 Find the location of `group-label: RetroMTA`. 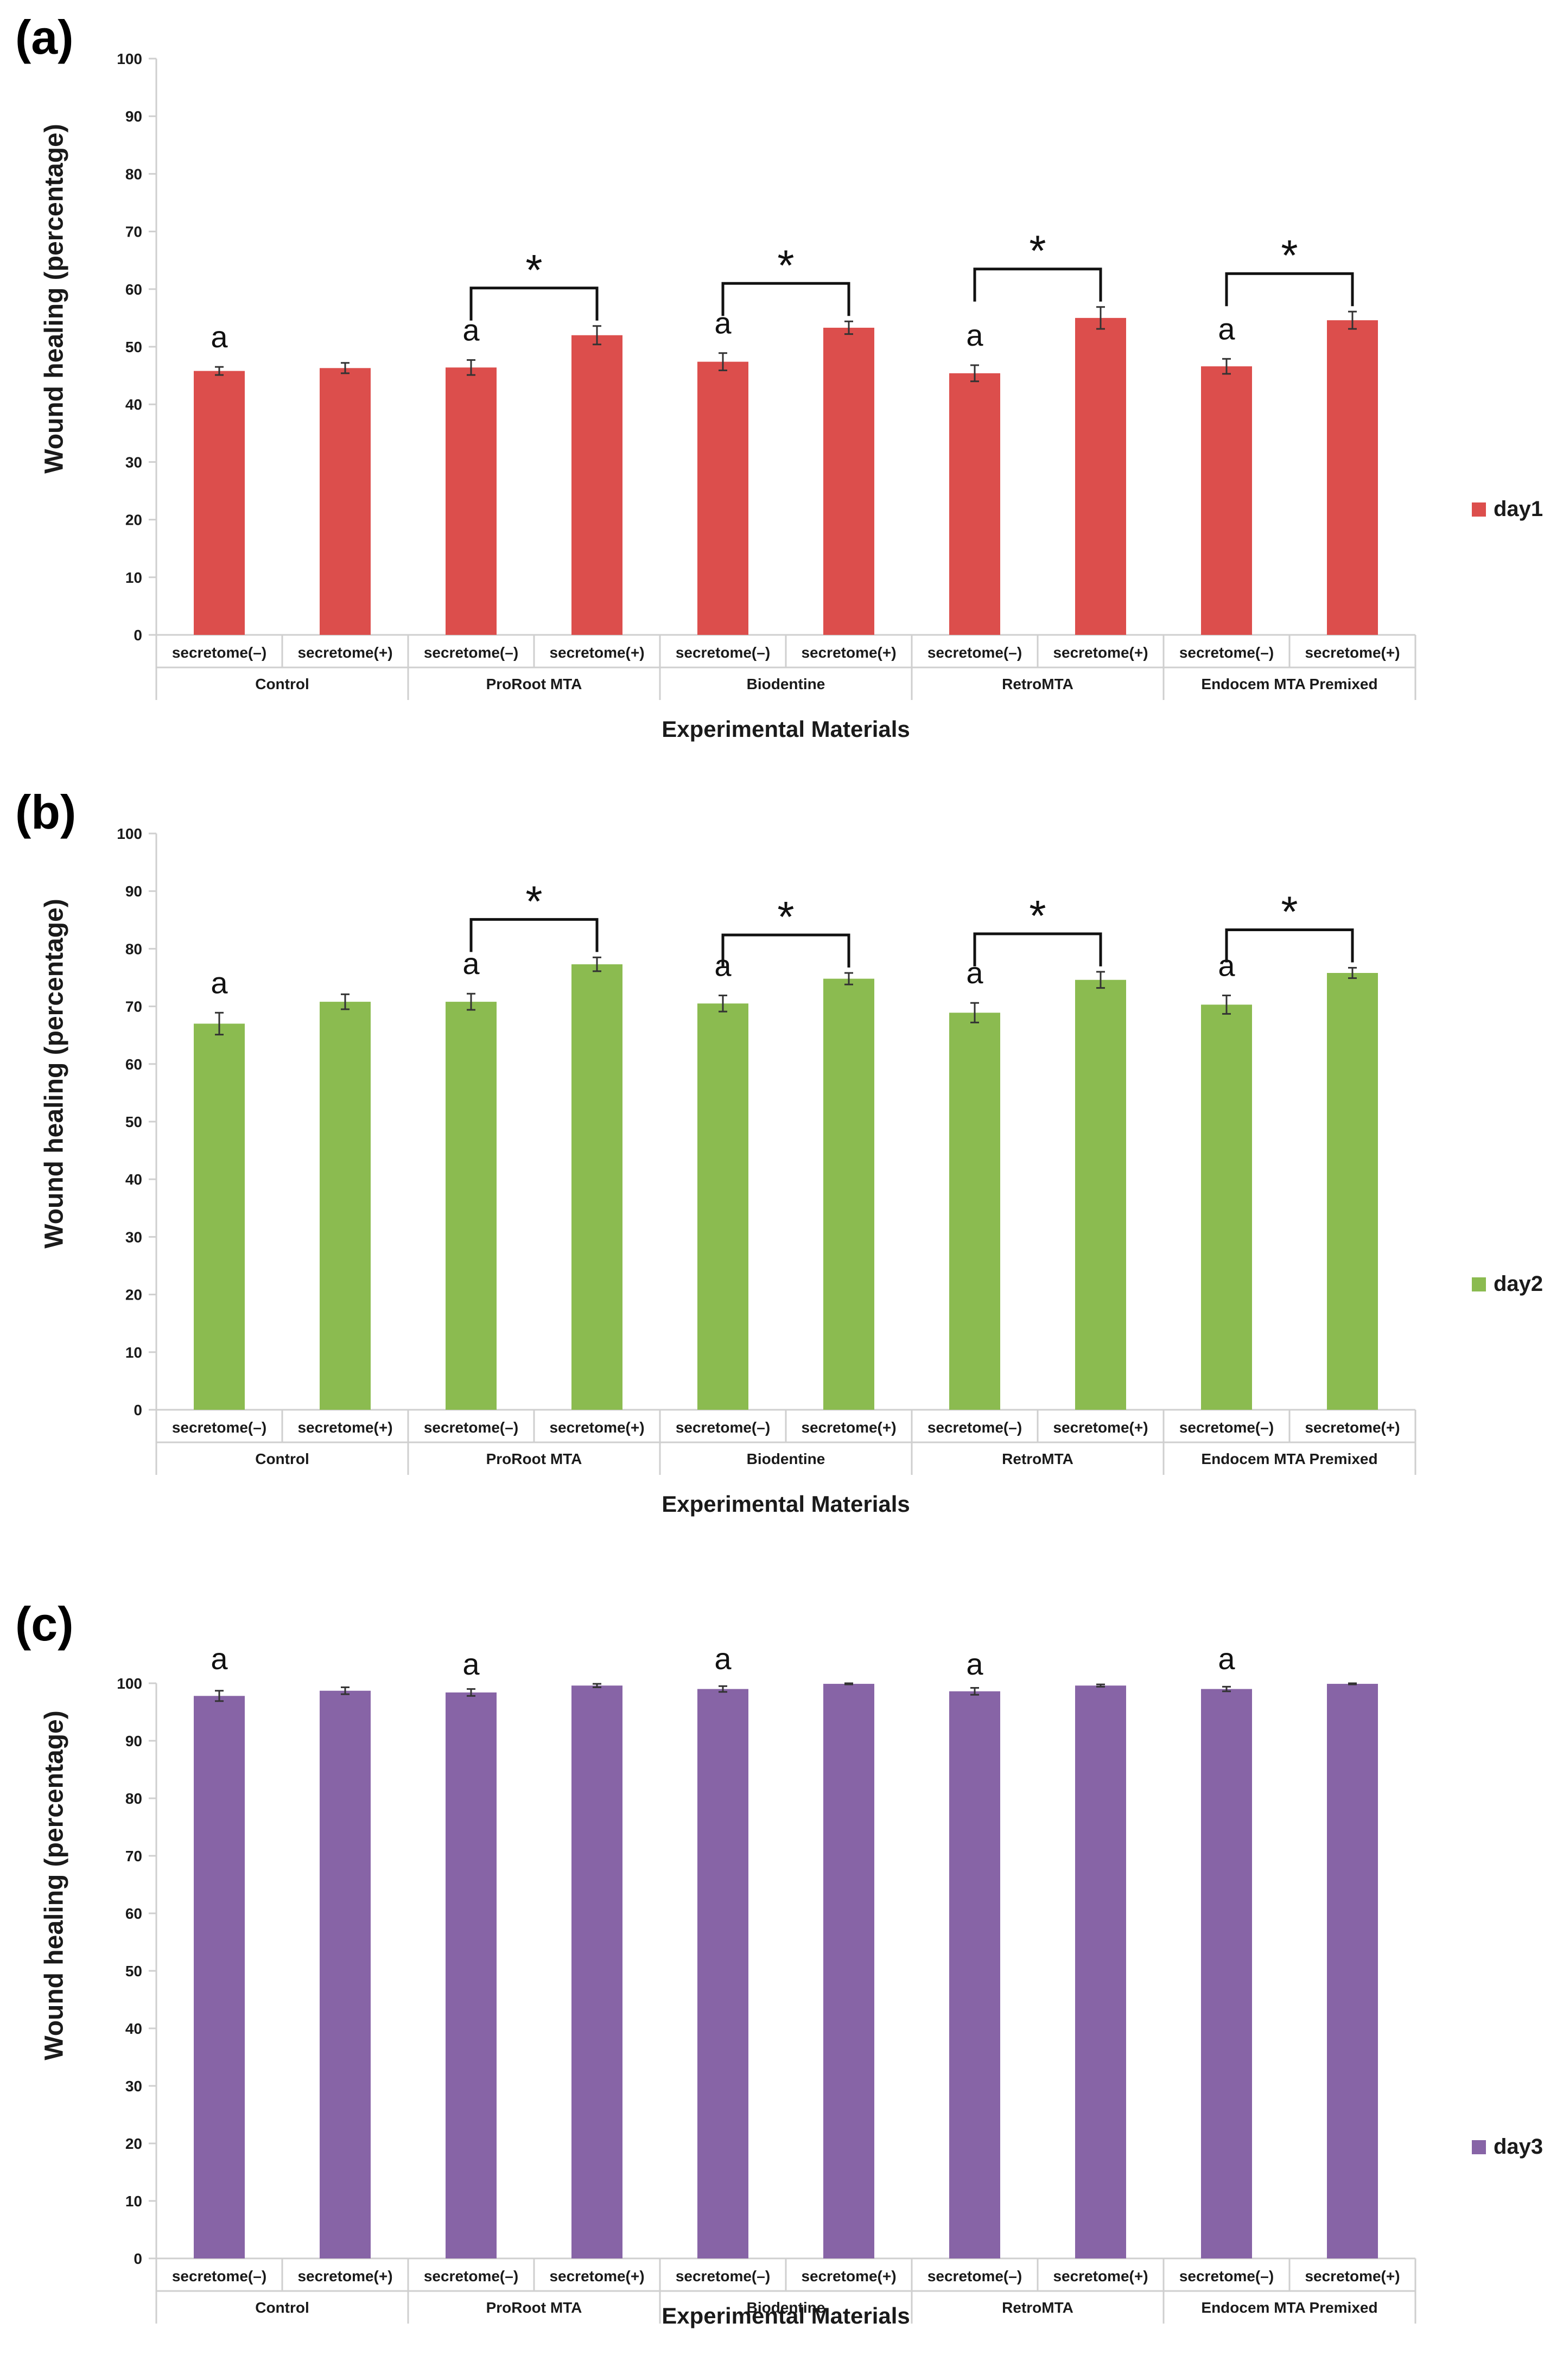

group-label: RetroMTA is located at coordinates (1037, 1458).